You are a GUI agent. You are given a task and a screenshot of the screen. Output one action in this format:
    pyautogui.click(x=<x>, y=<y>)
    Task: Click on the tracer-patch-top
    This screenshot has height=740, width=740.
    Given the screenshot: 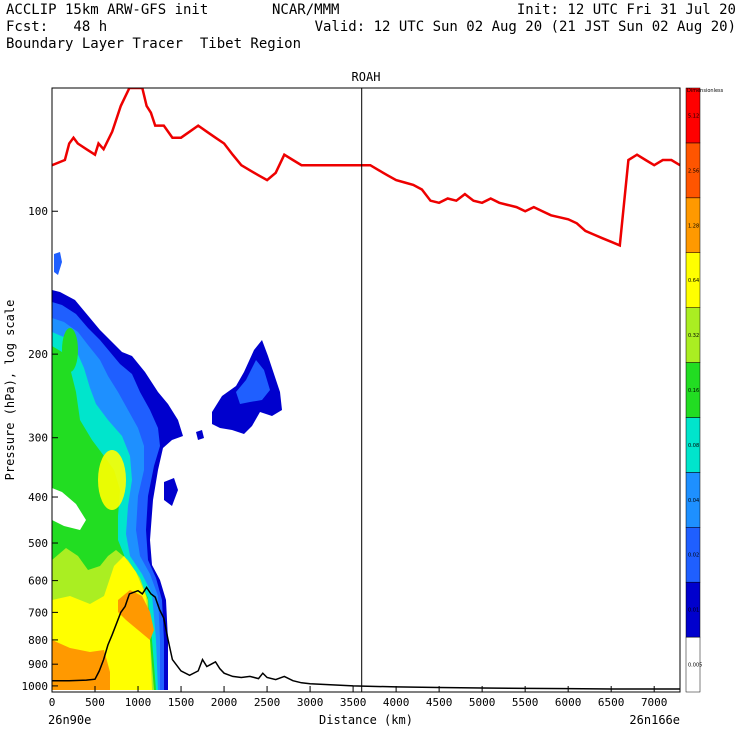 What is the action you would take?
    pyautogui.click(x=58, y=263)
    